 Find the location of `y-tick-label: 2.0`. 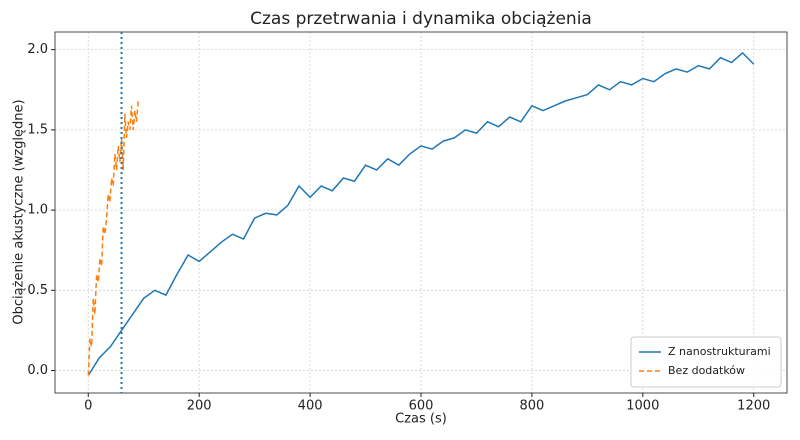

y-tick-label: 2.0 is located at coordinates (37, 49).